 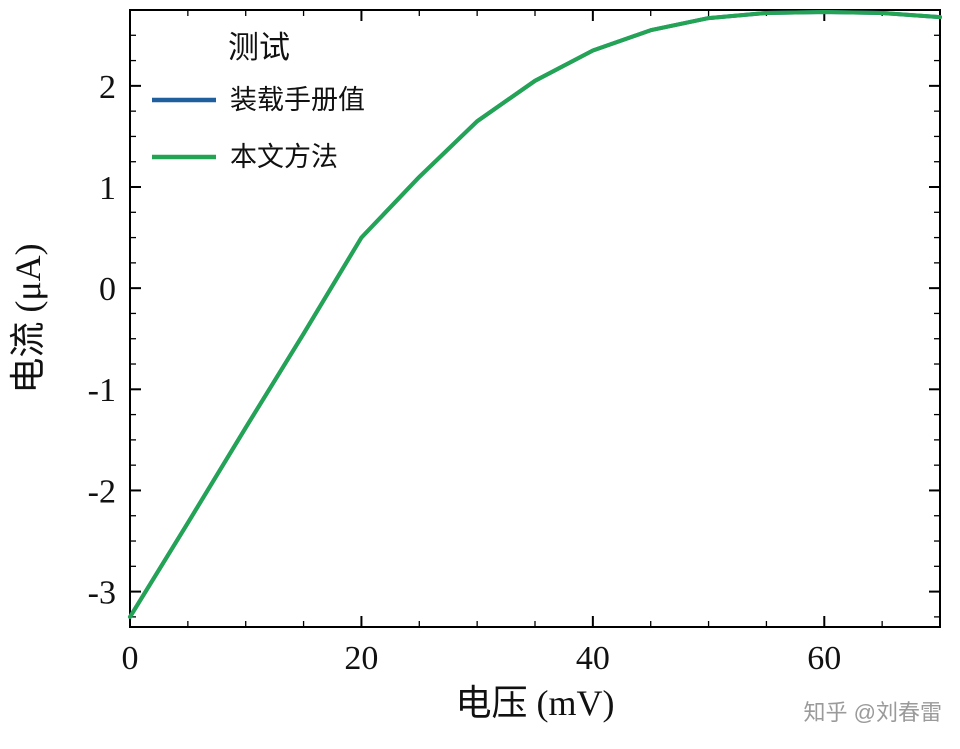 What do you see at coordinates (130, 658) in the screenshot?
I see `x-tick-label: 0` at bounding box center [130, 658].